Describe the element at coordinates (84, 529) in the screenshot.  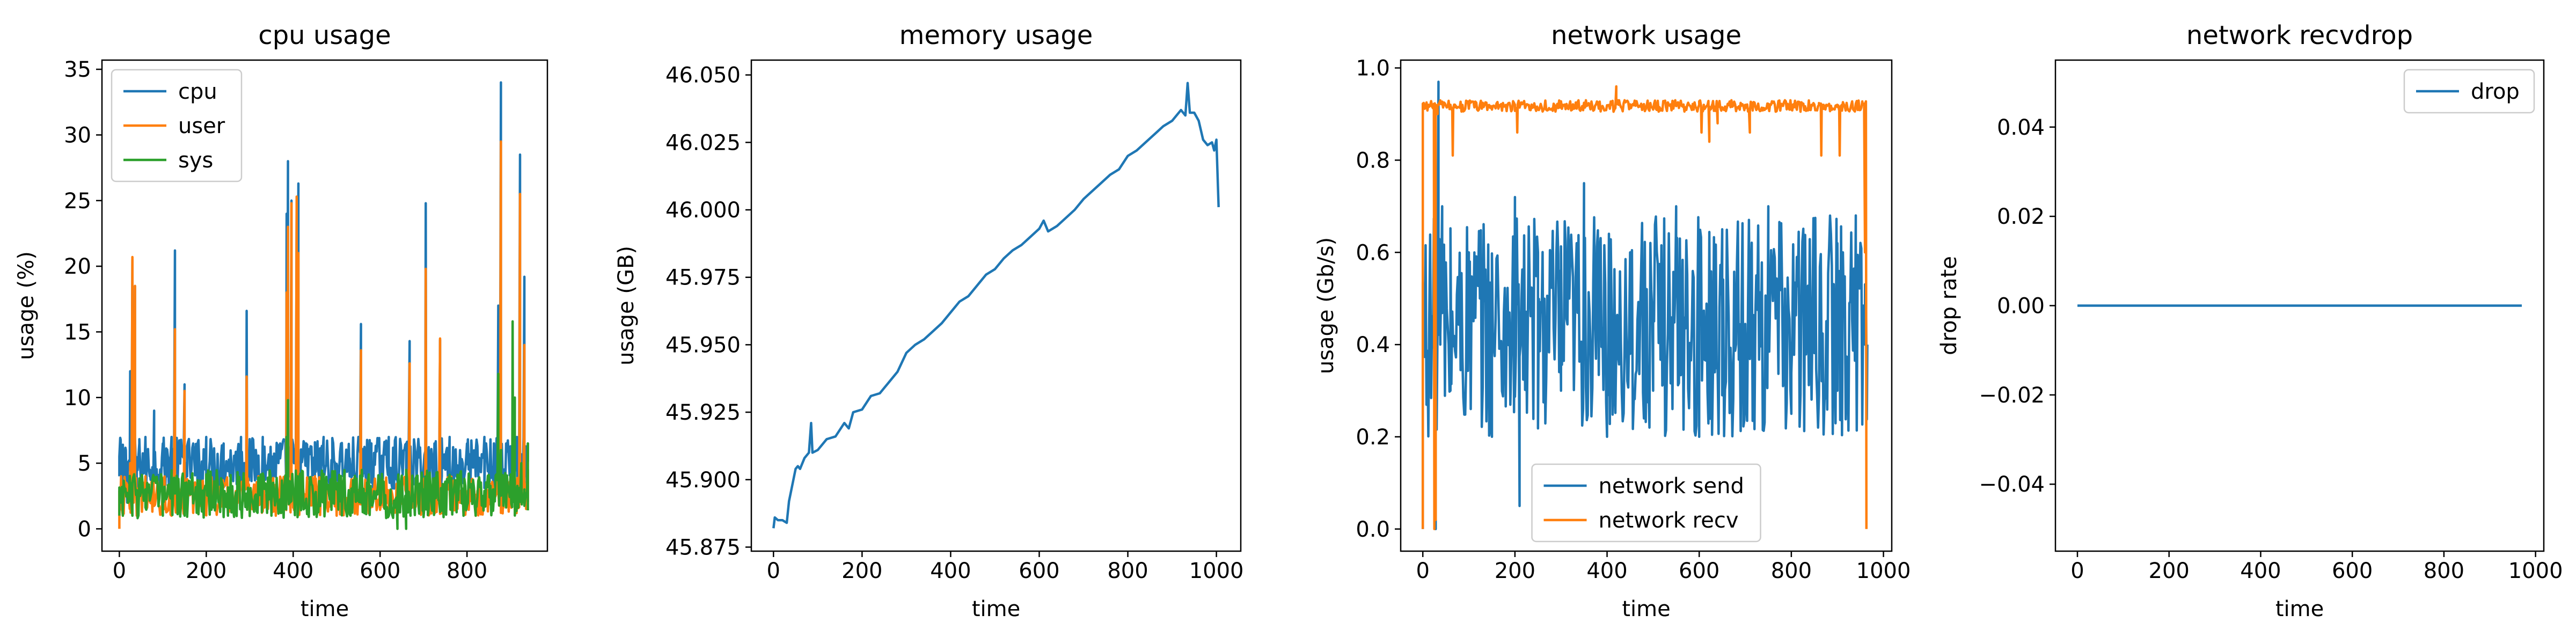
I see `y-tick-label: 0` at that location.